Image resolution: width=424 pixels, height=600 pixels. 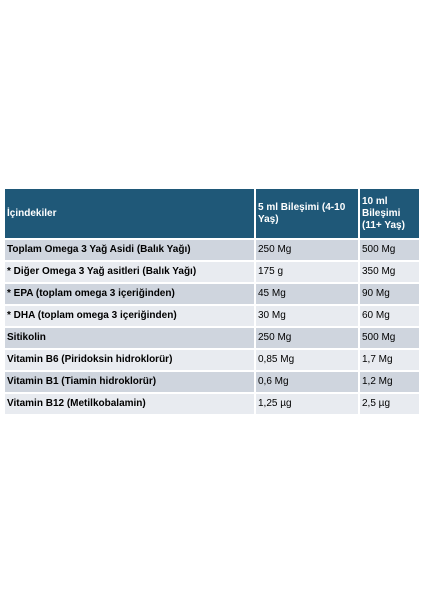 I want to click on dose-5ml: 0,6 Mg, so click(x=307, y=381).